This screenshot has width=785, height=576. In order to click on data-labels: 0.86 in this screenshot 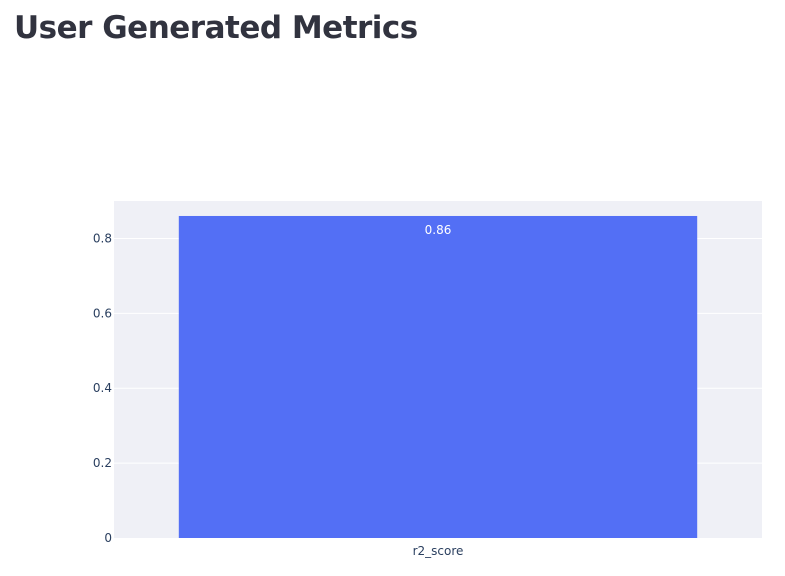, I will do `click(438, 230)`.